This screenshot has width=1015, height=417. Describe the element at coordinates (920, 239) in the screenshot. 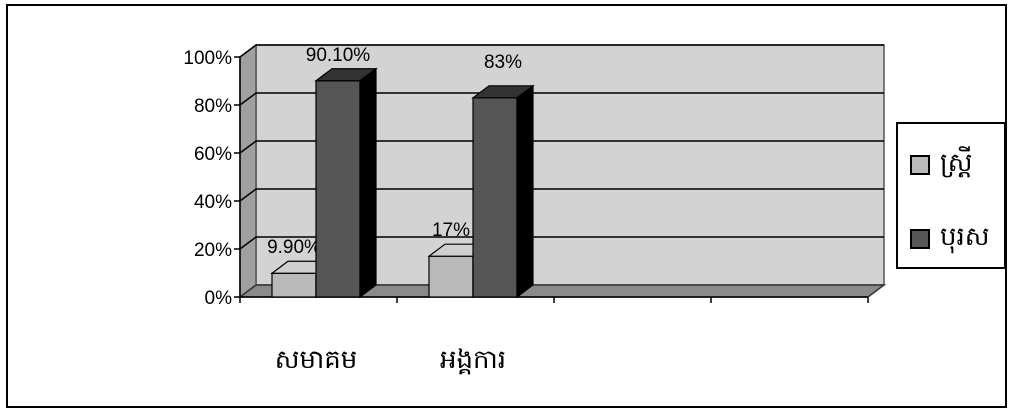

I see `legend-swatch-men` at that location.